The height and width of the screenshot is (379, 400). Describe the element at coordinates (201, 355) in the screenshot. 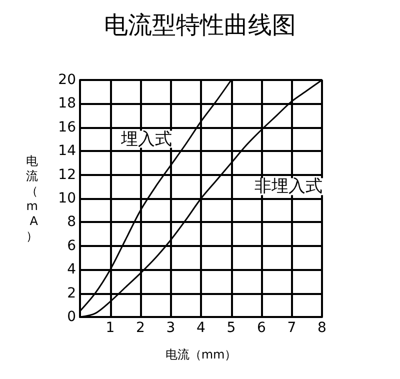

I see `x-axis-title: 电流（mm）` at that location.